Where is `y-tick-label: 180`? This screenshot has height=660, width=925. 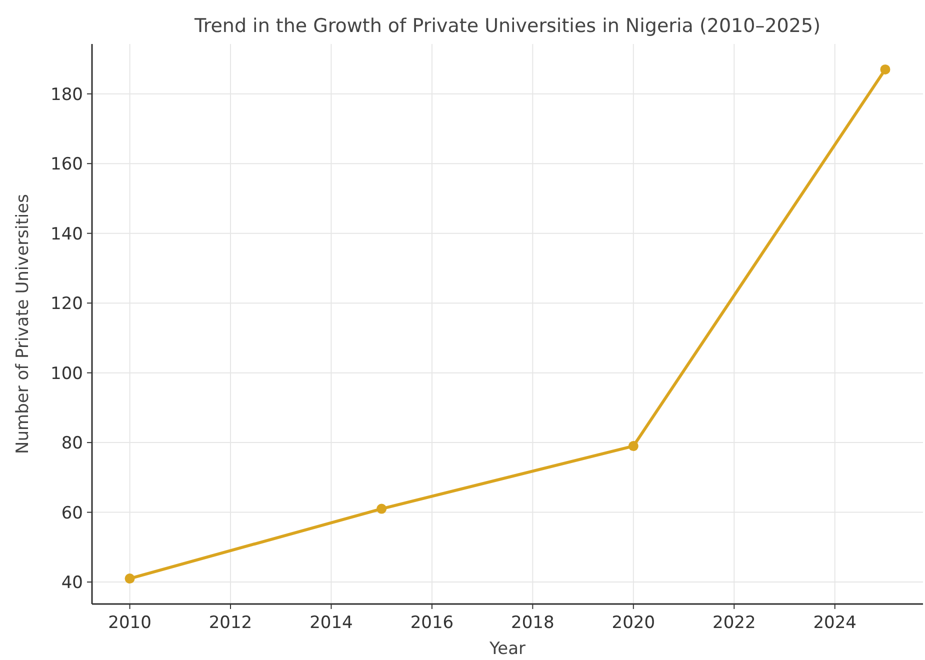
y-tick-label: 180 is located at coordinates (66, 94).